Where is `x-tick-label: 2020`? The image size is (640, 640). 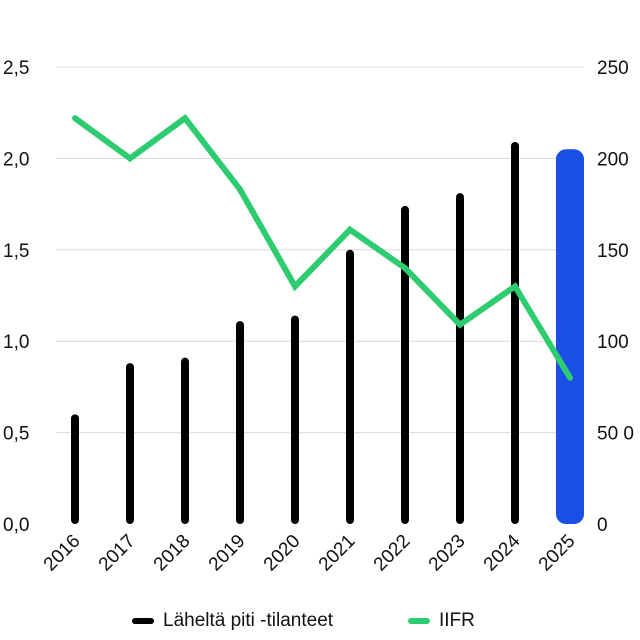
x-tick-label: 2020 is located at coordinates (282, 553).